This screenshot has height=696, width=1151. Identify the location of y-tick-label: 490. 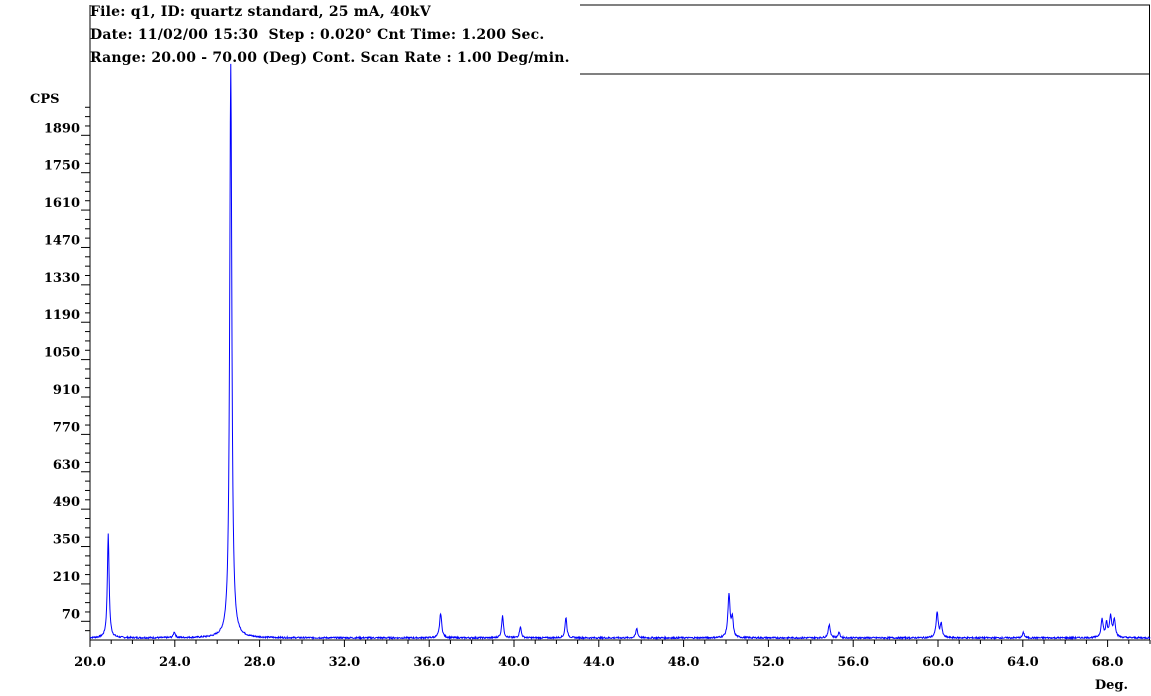
(66, 502).